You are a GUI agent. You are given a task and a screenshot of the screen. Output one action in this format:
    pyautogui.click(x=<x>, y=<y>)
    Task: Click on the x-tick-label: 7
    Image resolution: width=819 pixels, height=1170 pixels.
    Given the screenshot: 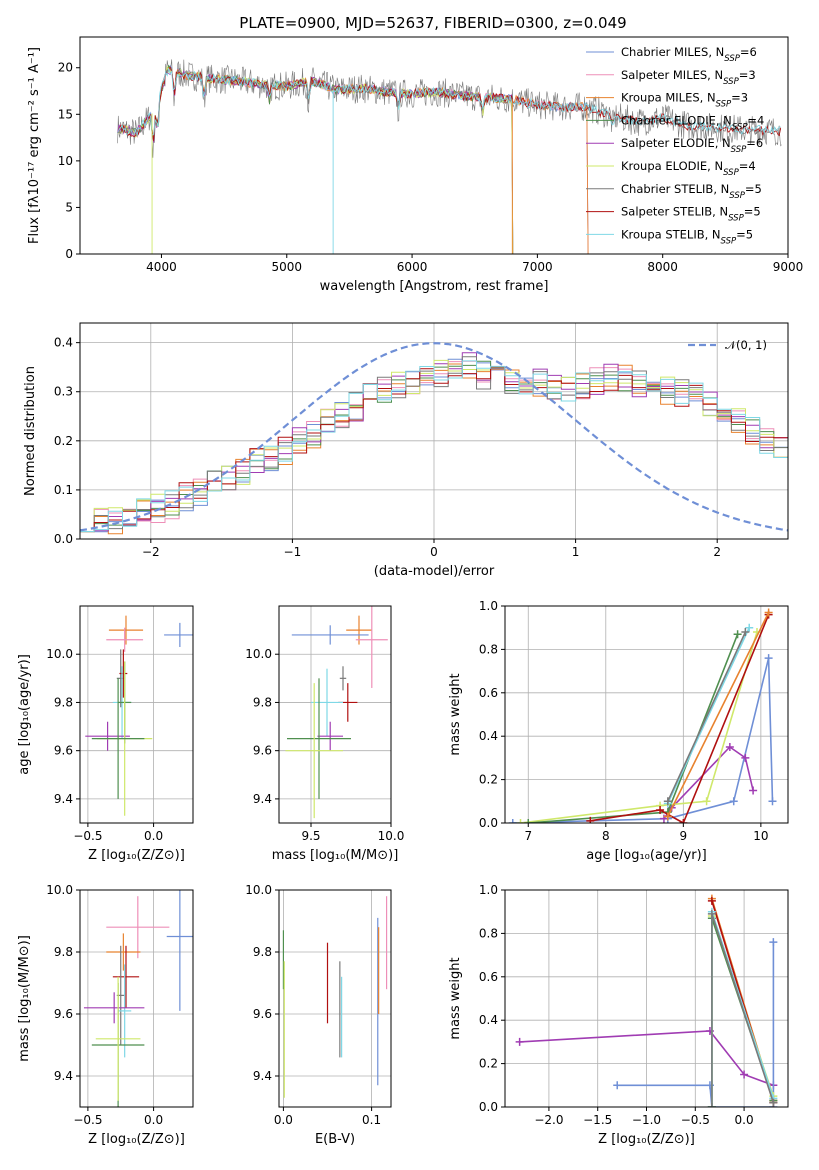 What is the action you would take?
    pyautogui.click(x=528, y=836)
    